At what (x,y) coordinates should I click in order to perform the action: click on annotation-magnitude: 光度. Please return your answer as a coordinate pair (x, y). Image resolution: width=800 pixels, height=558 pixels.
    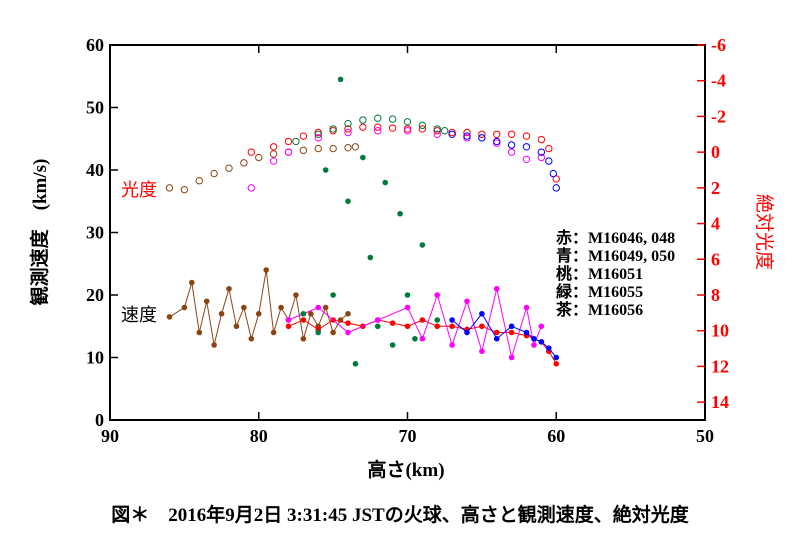
    Looking at the image, I should click on (139, 190).